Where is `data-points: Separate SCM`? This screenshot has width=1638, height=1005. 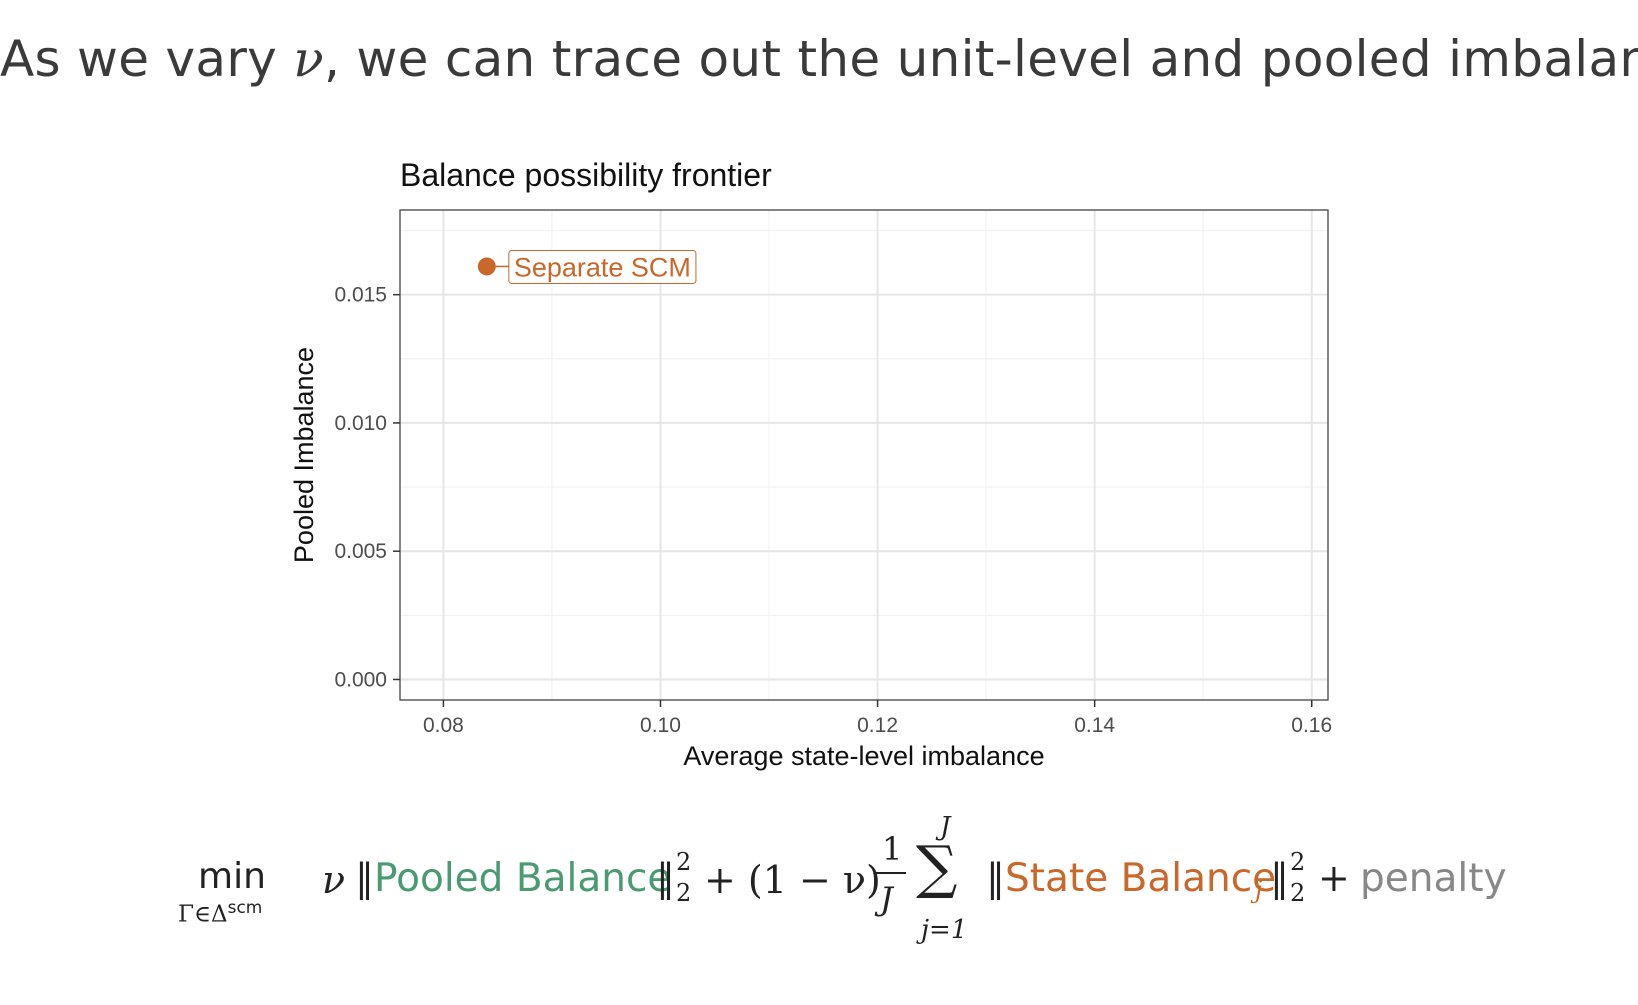
data-points: Separate SCM is located at coordinates (587, 266).